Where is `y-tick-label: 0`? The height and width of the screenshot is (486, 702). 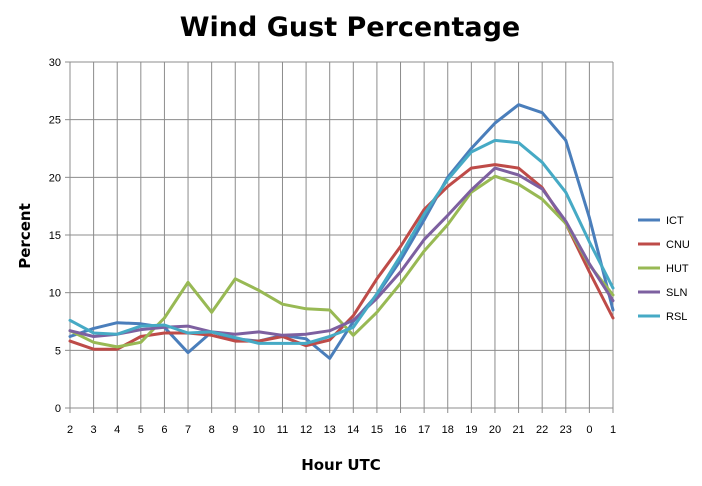 y-tick-label: 0 is located at coordinates (58, 409).